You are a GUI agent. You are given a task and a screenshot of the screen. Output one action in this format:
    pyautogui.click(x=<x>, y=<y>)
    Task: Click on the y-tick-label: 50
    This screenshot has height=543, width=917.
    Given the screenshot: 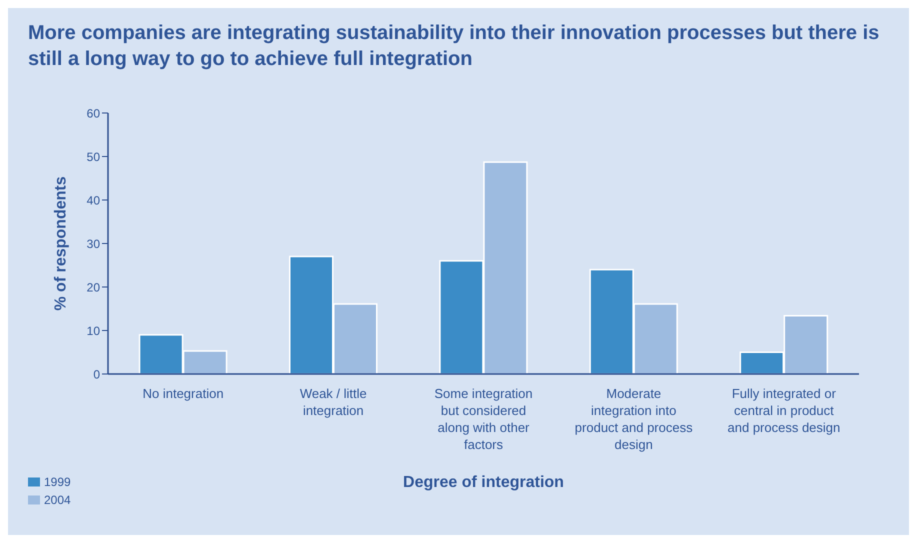 What is the action you would take?
    pyautogui.click(x=93, y=157)
    